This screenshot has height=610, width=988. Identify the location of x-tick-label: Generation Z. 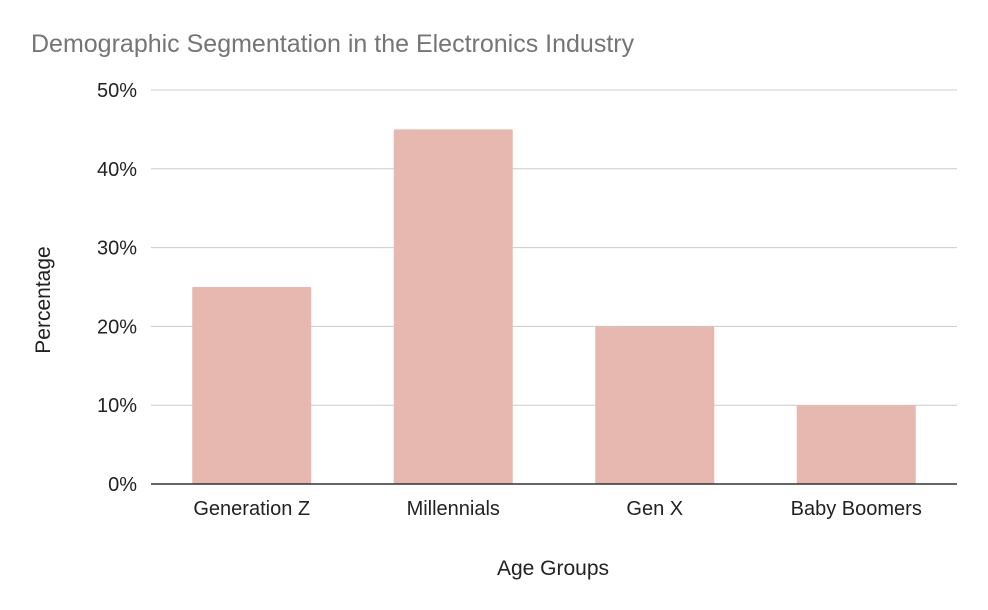
(251, 509).